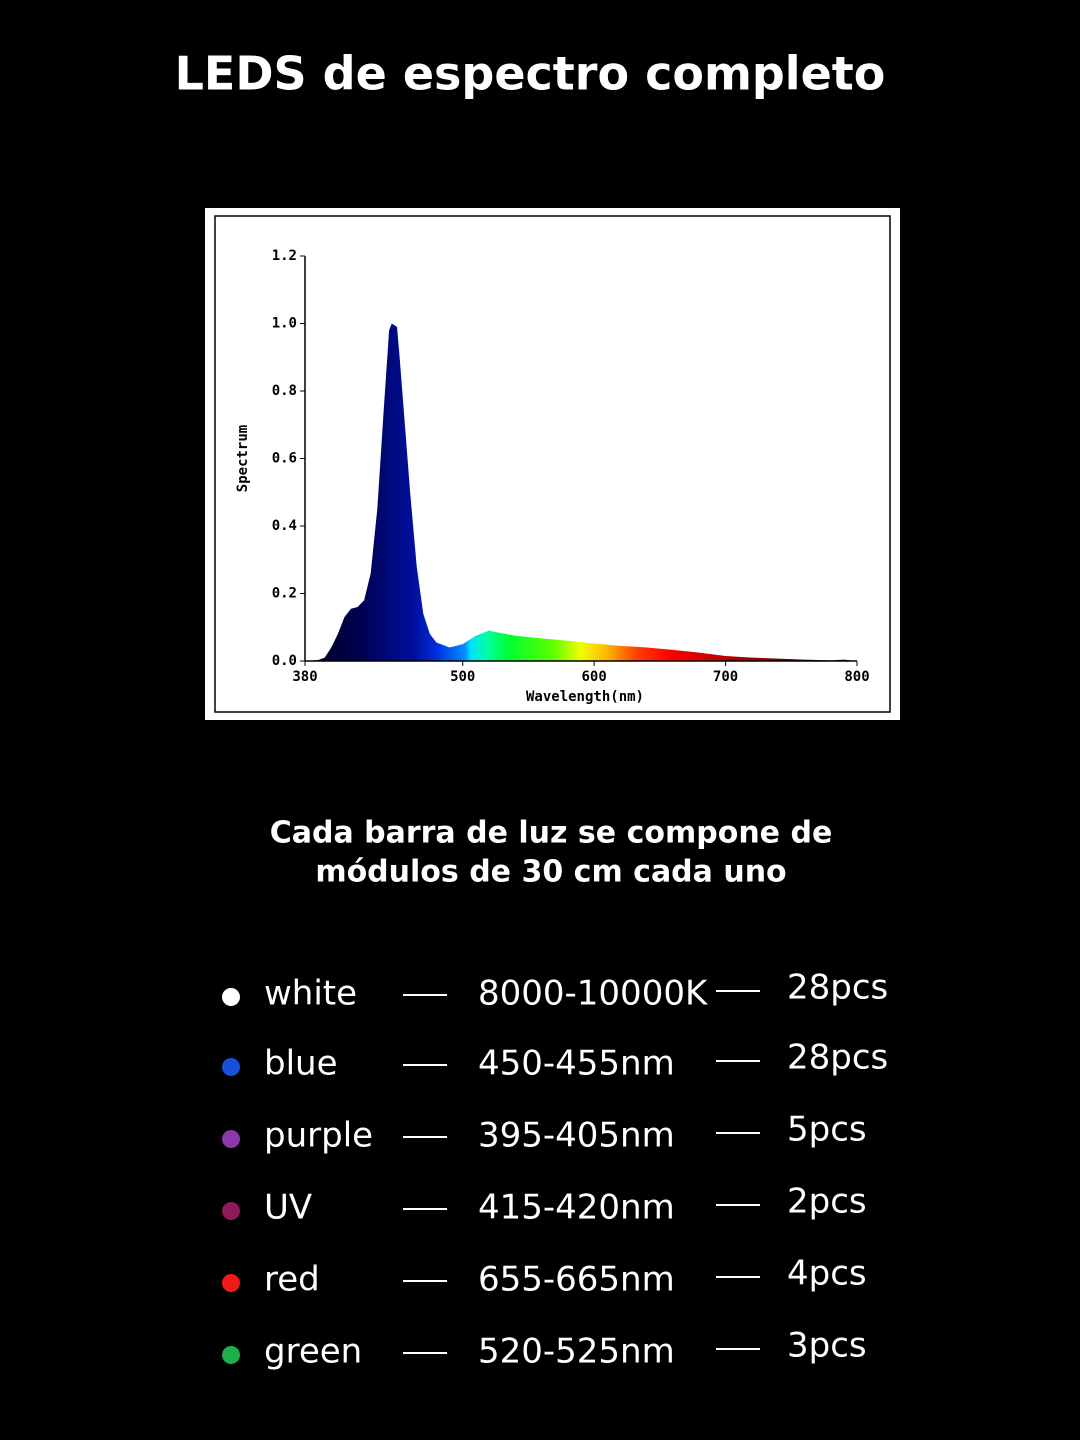  I want to click on led-name: red, so click(292, 1280).